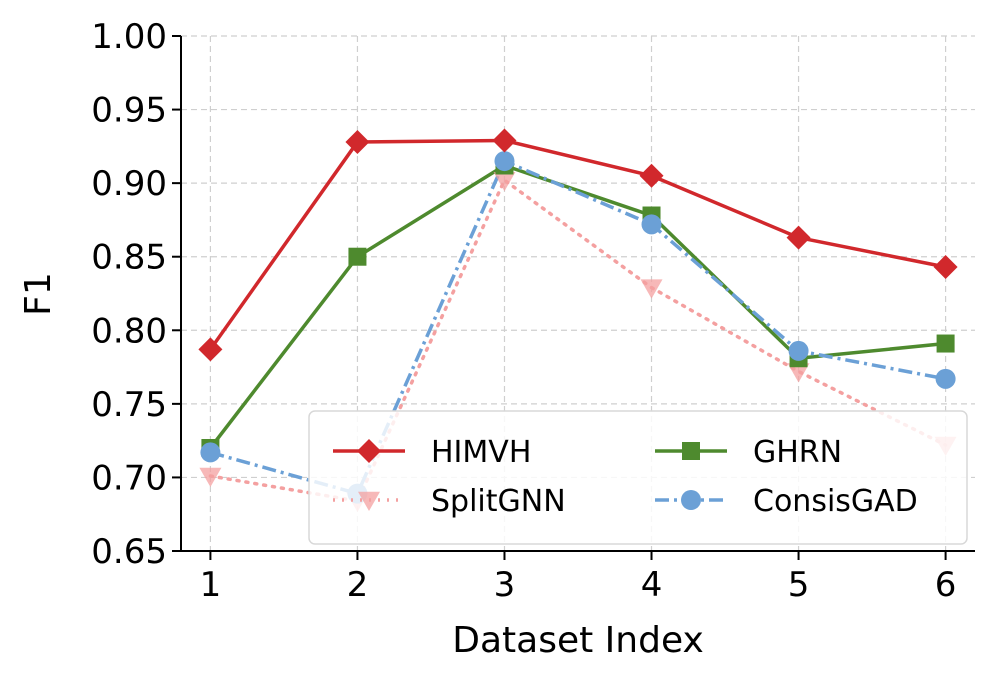 This screenshot has width=996, height=683. I want to click on x-axis-title: Dataset Index, so click(578, 640).